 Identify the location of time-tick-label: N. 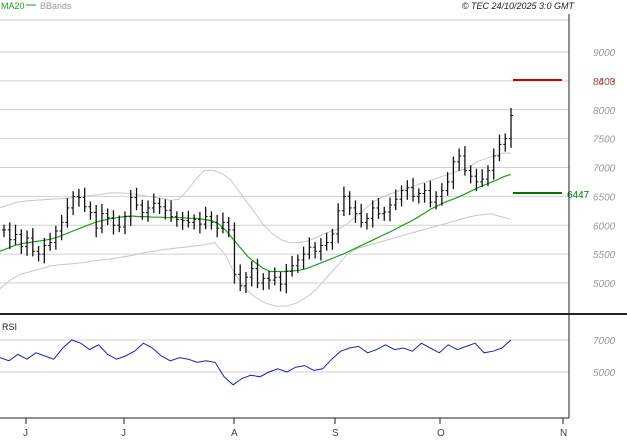
(563, 433).